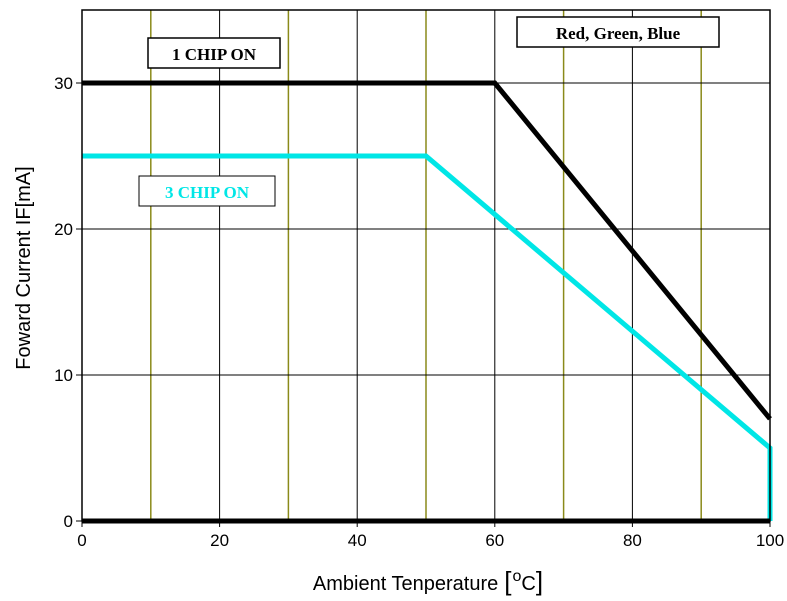 The image size is (787, 601). What do you see at coordinates (81, 540) in the screenshot?
I see `x-tick-label: 0` at bounding box center [81, 540].